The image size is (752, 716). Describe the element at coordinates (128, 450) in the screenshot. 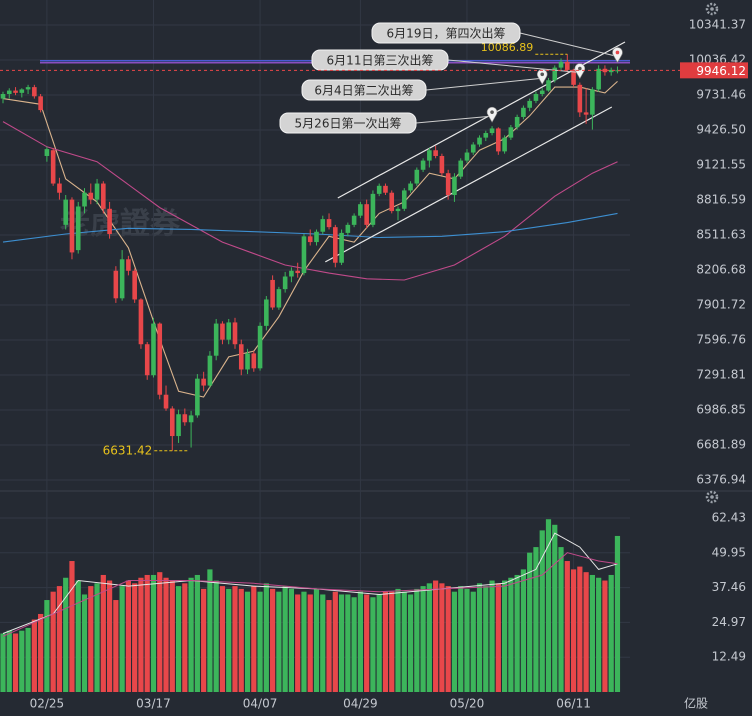

I see `min-label: 6631.42` at that location.